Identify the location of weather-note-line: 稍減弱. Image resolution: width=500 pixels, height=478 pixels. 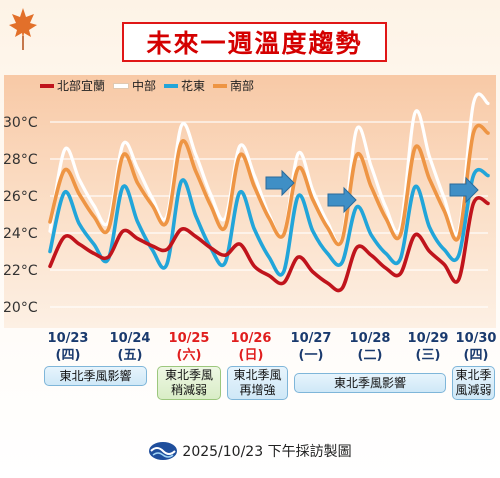
(188, 390).